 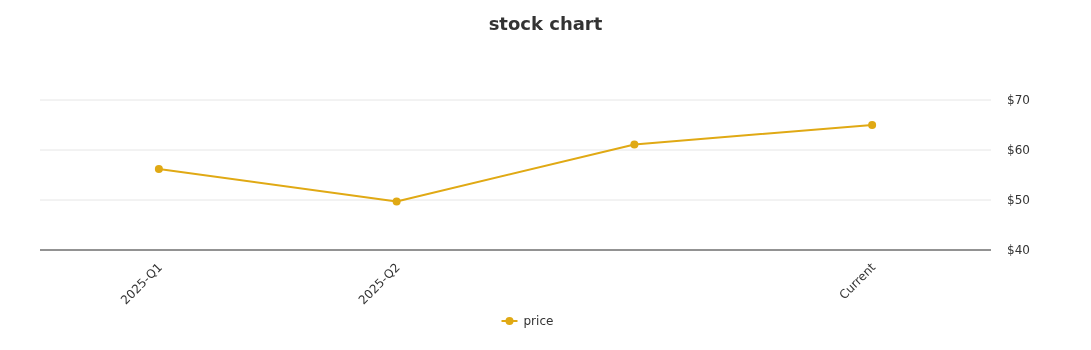 I want to click on y-tick-label: $70, so click(x=1018, y=100).